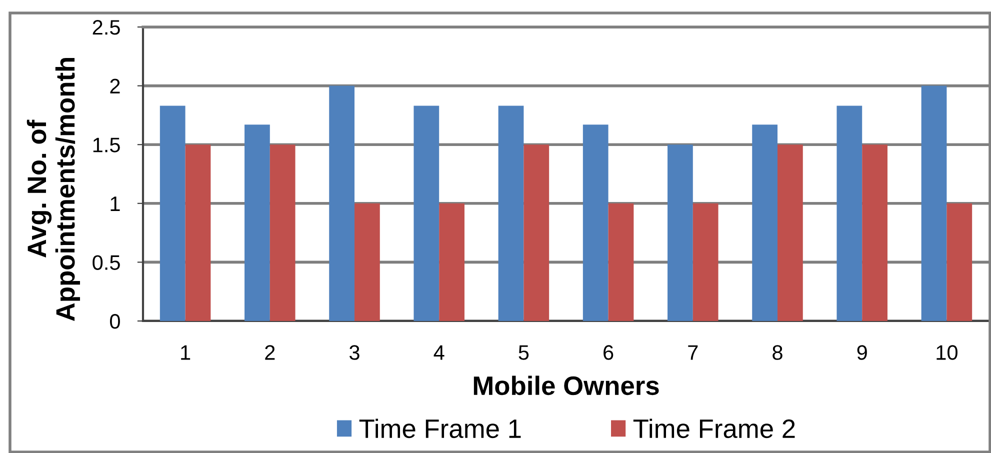  I want to click on y-tick-label: 1, so click(115, 203).